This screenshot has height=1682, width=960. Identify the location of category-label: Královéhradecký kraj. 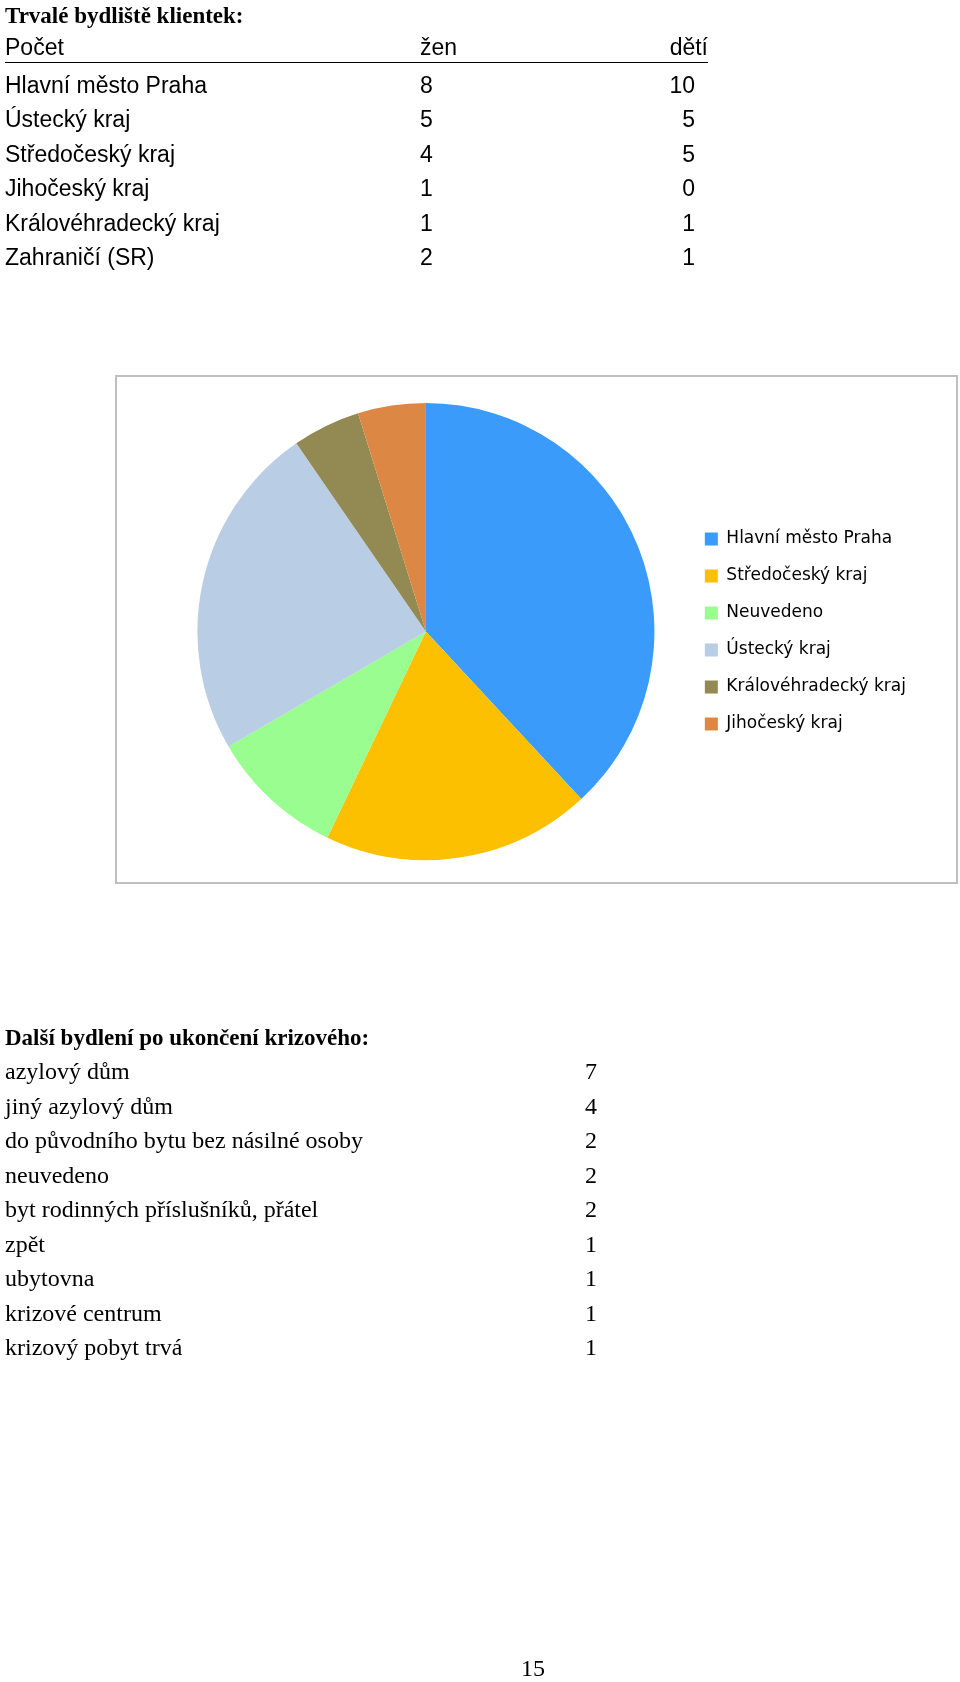
(112, 223).